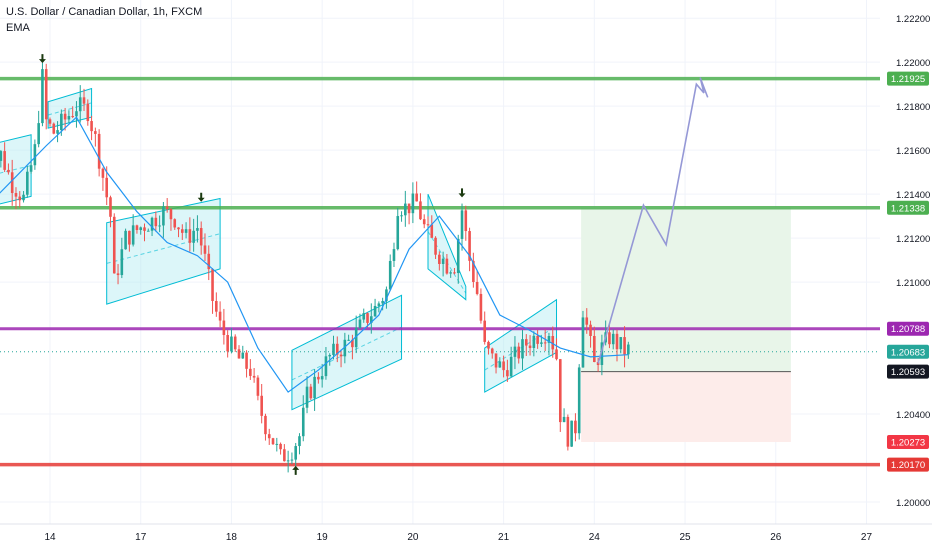  I want to click on price-tick-label: 1.22000, so click(913, 63).